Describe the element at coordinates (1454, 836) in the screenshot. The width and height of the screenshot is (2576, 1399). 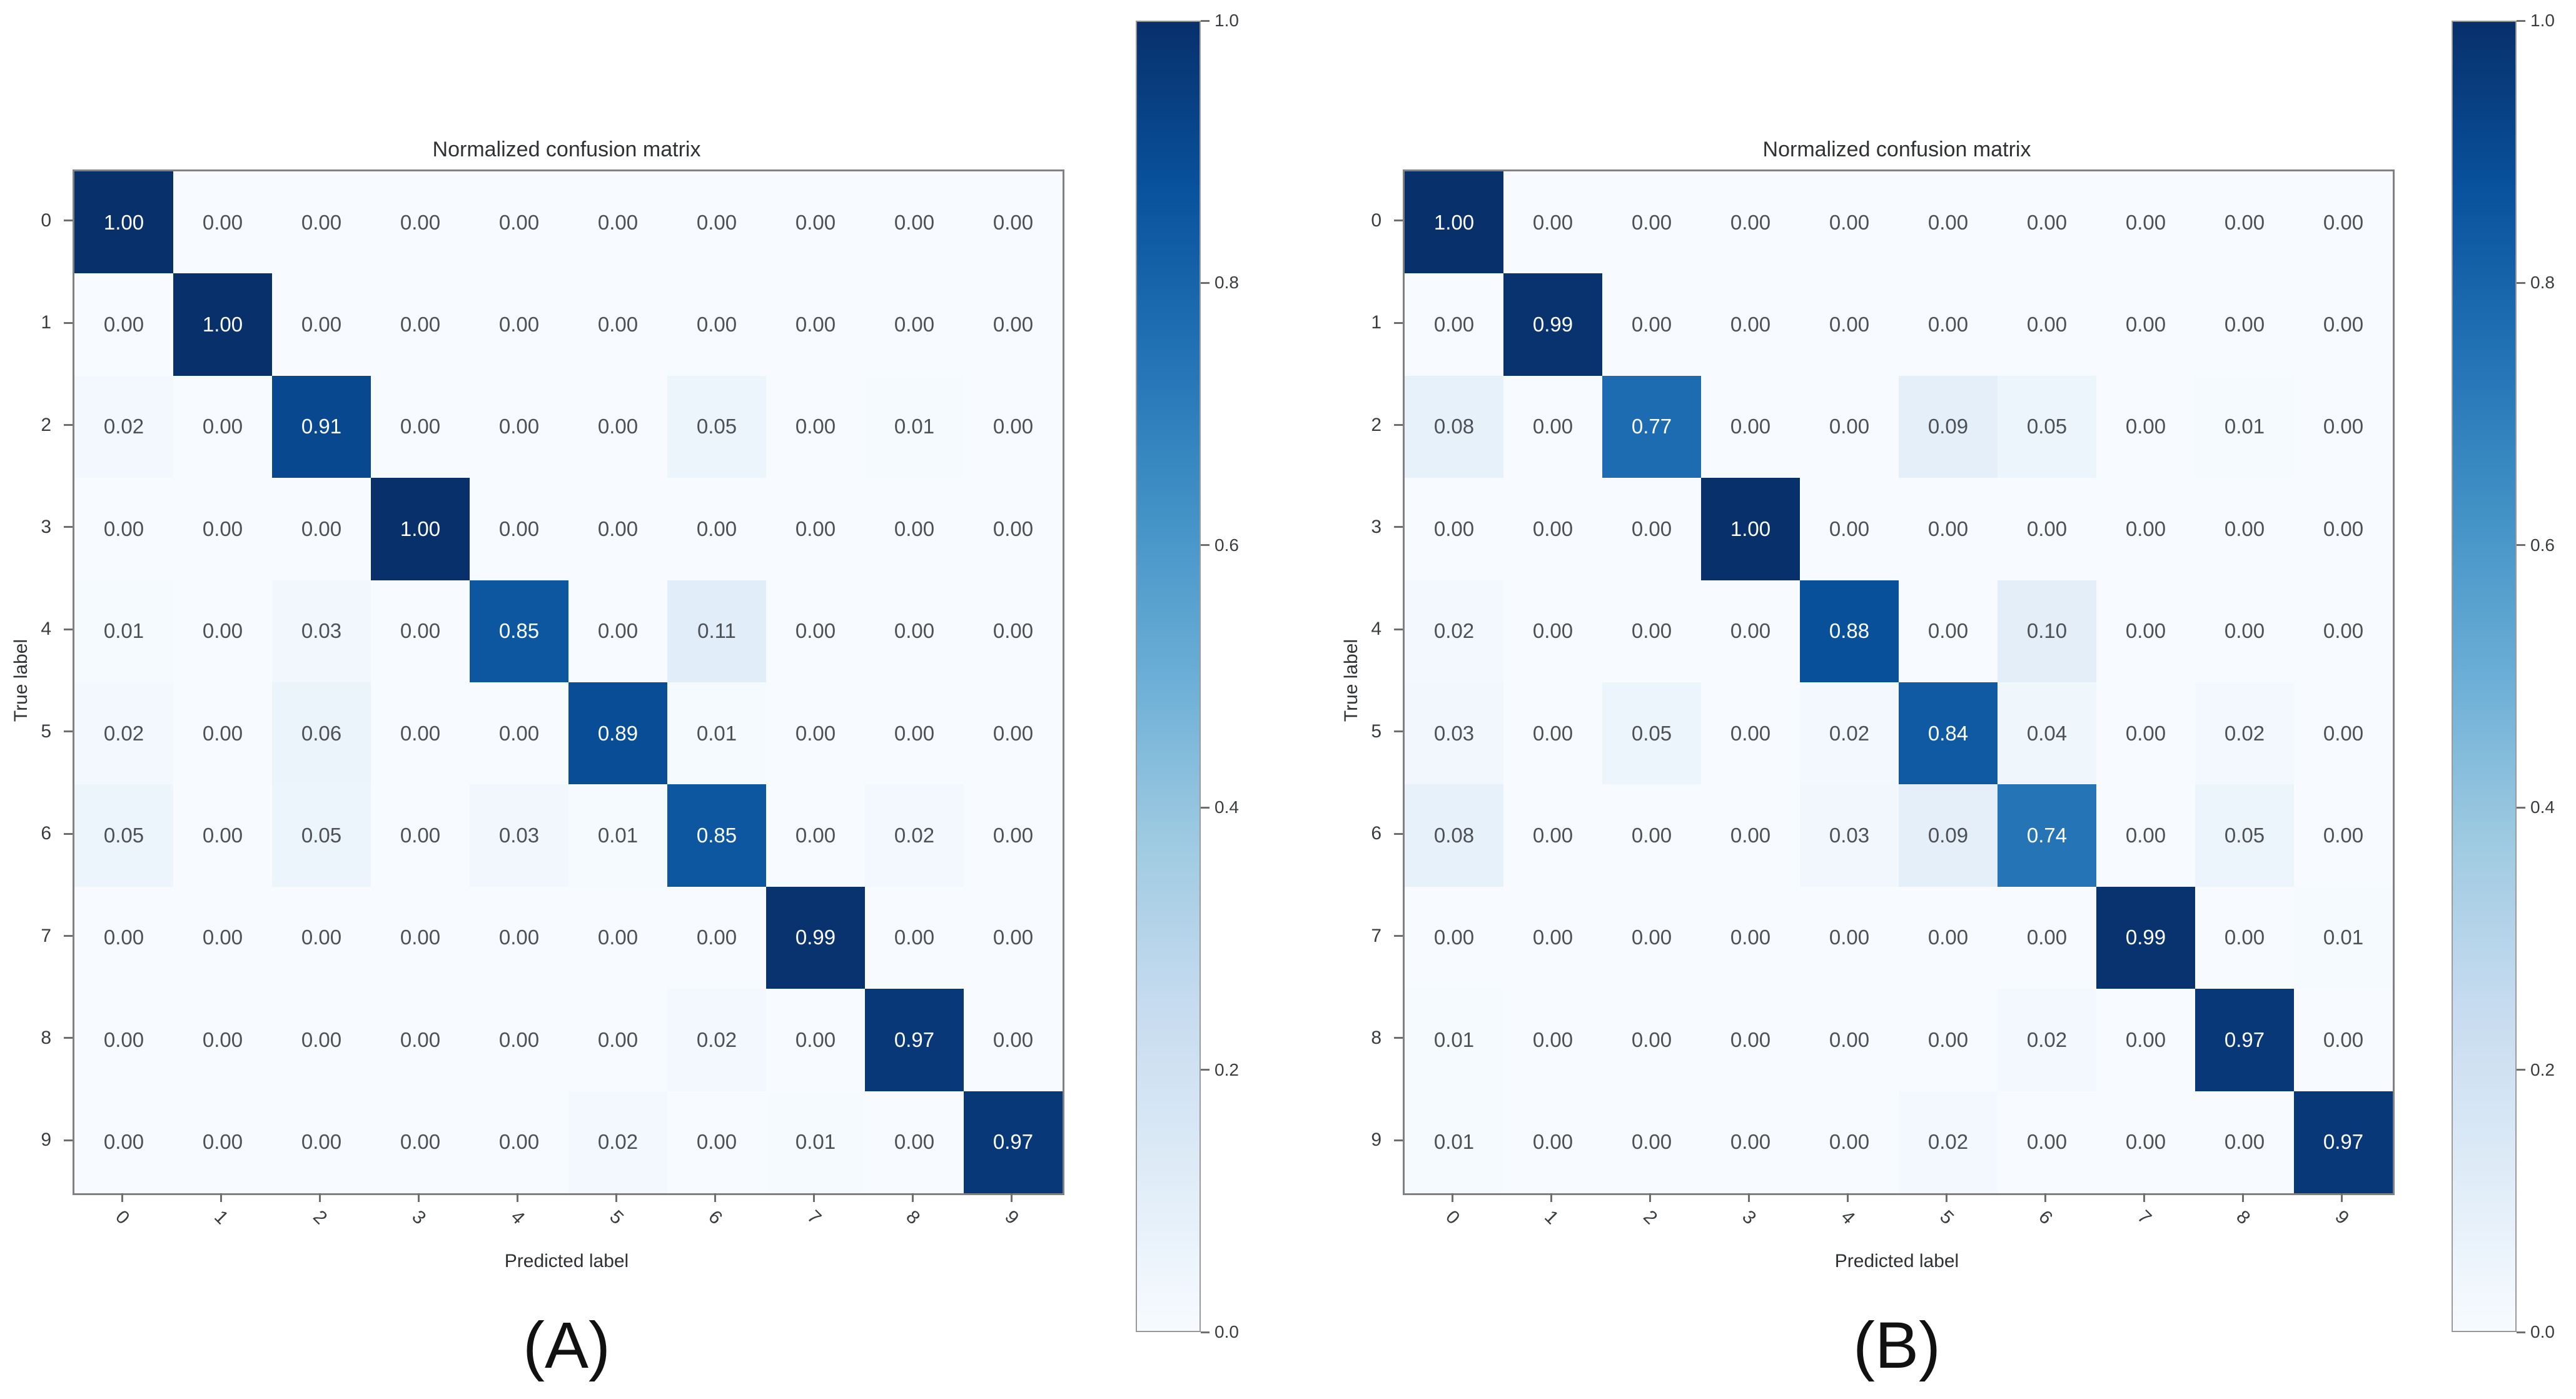
I see `matrix-cell: 0.08` at that location.